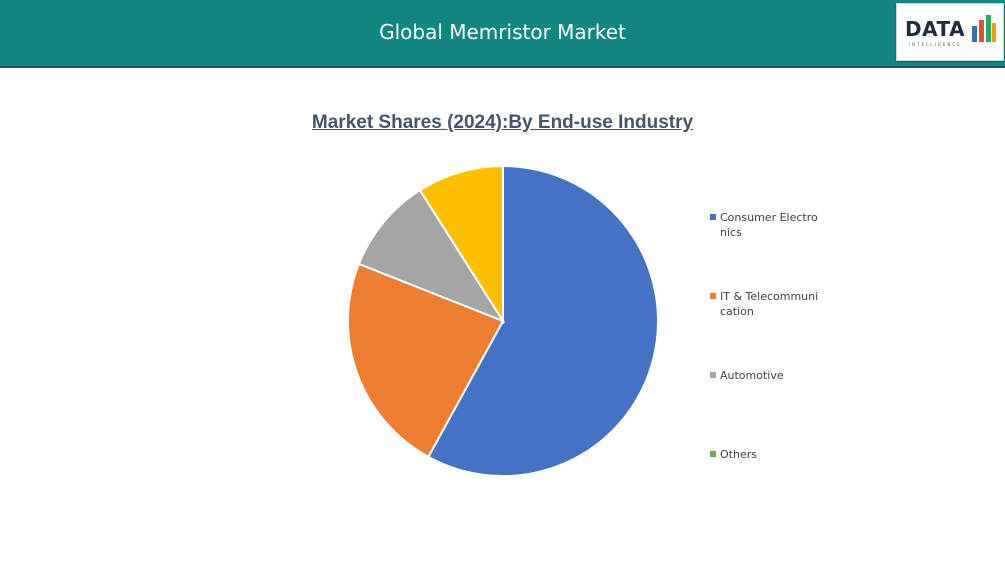 The image size is (1005, 568). Describe the element at coordinates (769, 225) in the screenshot. I see `legend-label: Consumer Electronics` at that location.